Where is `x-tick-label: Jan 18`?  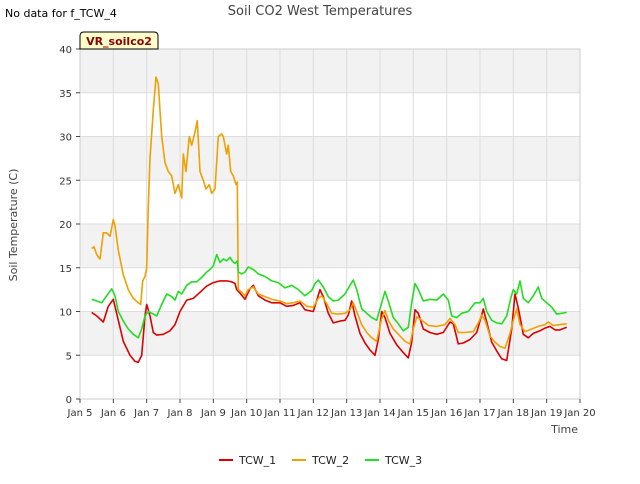
x-tick-label: Jan 18 is located at coordinates (513, 413).